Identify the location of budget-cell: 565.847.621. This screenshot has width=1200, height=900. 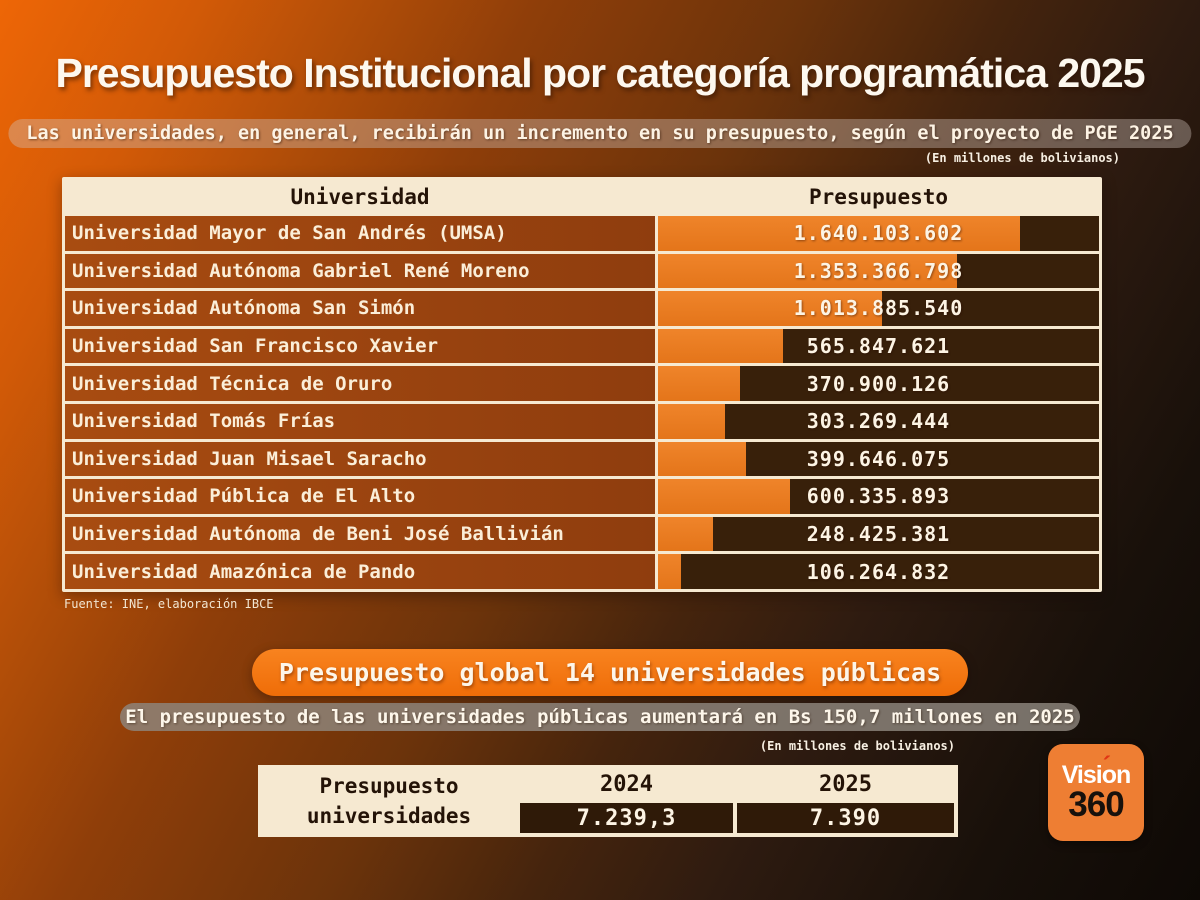
(878, 346).